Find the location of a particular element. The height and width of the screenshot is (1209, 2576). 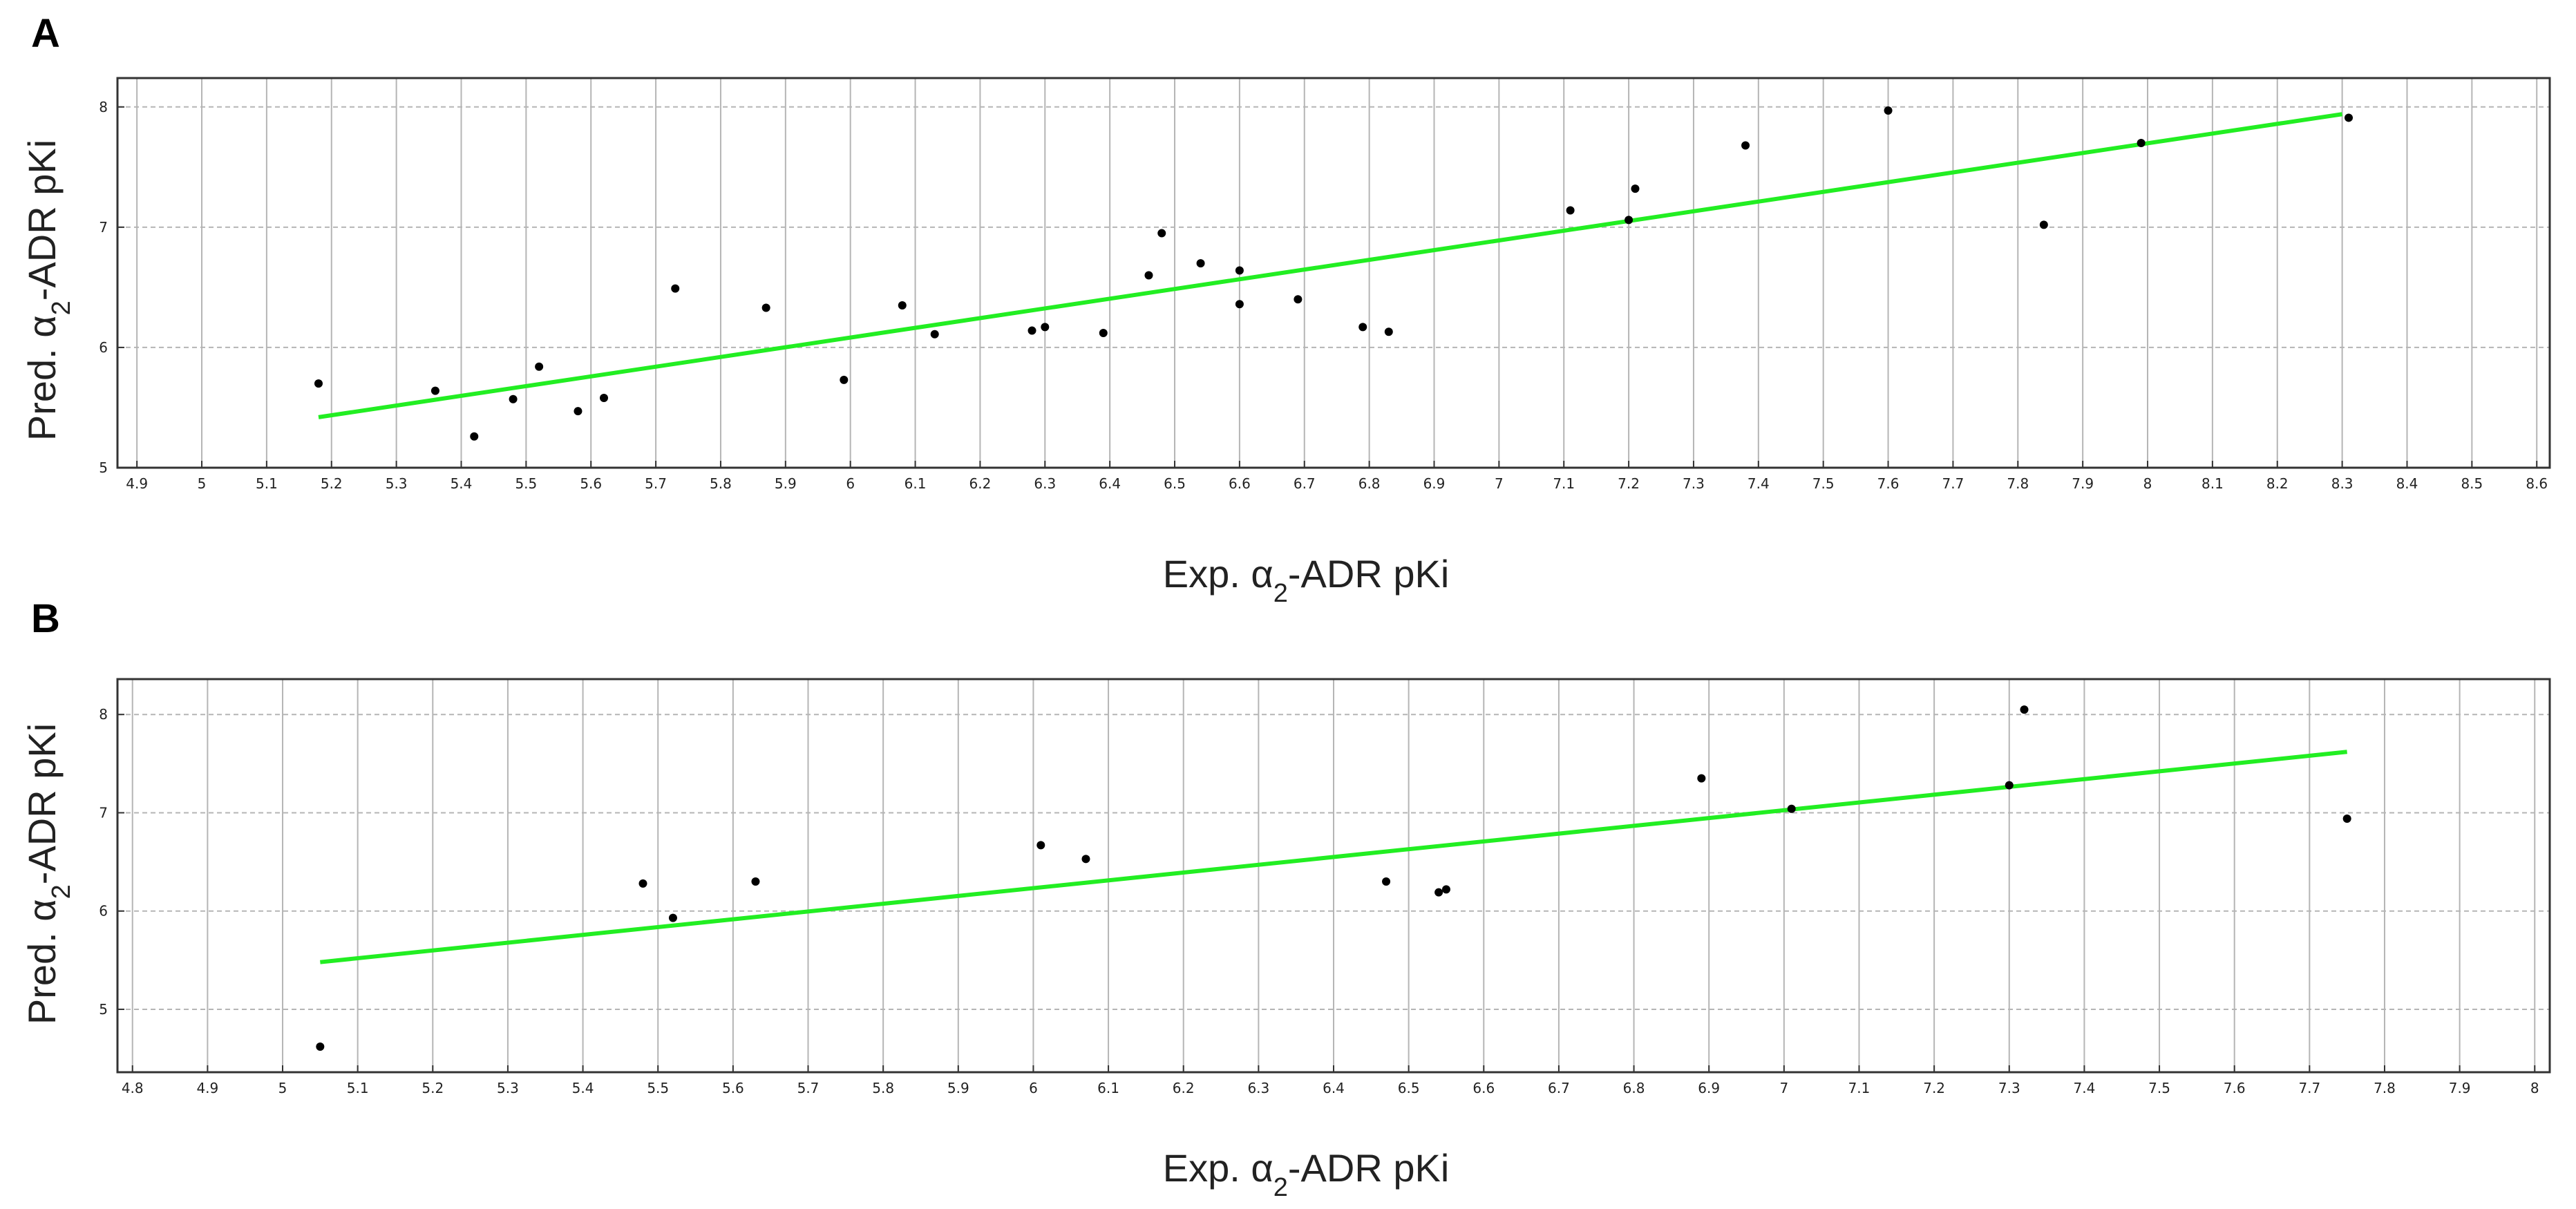

y-tick-label: 8 is located at coordinates (103, 107).